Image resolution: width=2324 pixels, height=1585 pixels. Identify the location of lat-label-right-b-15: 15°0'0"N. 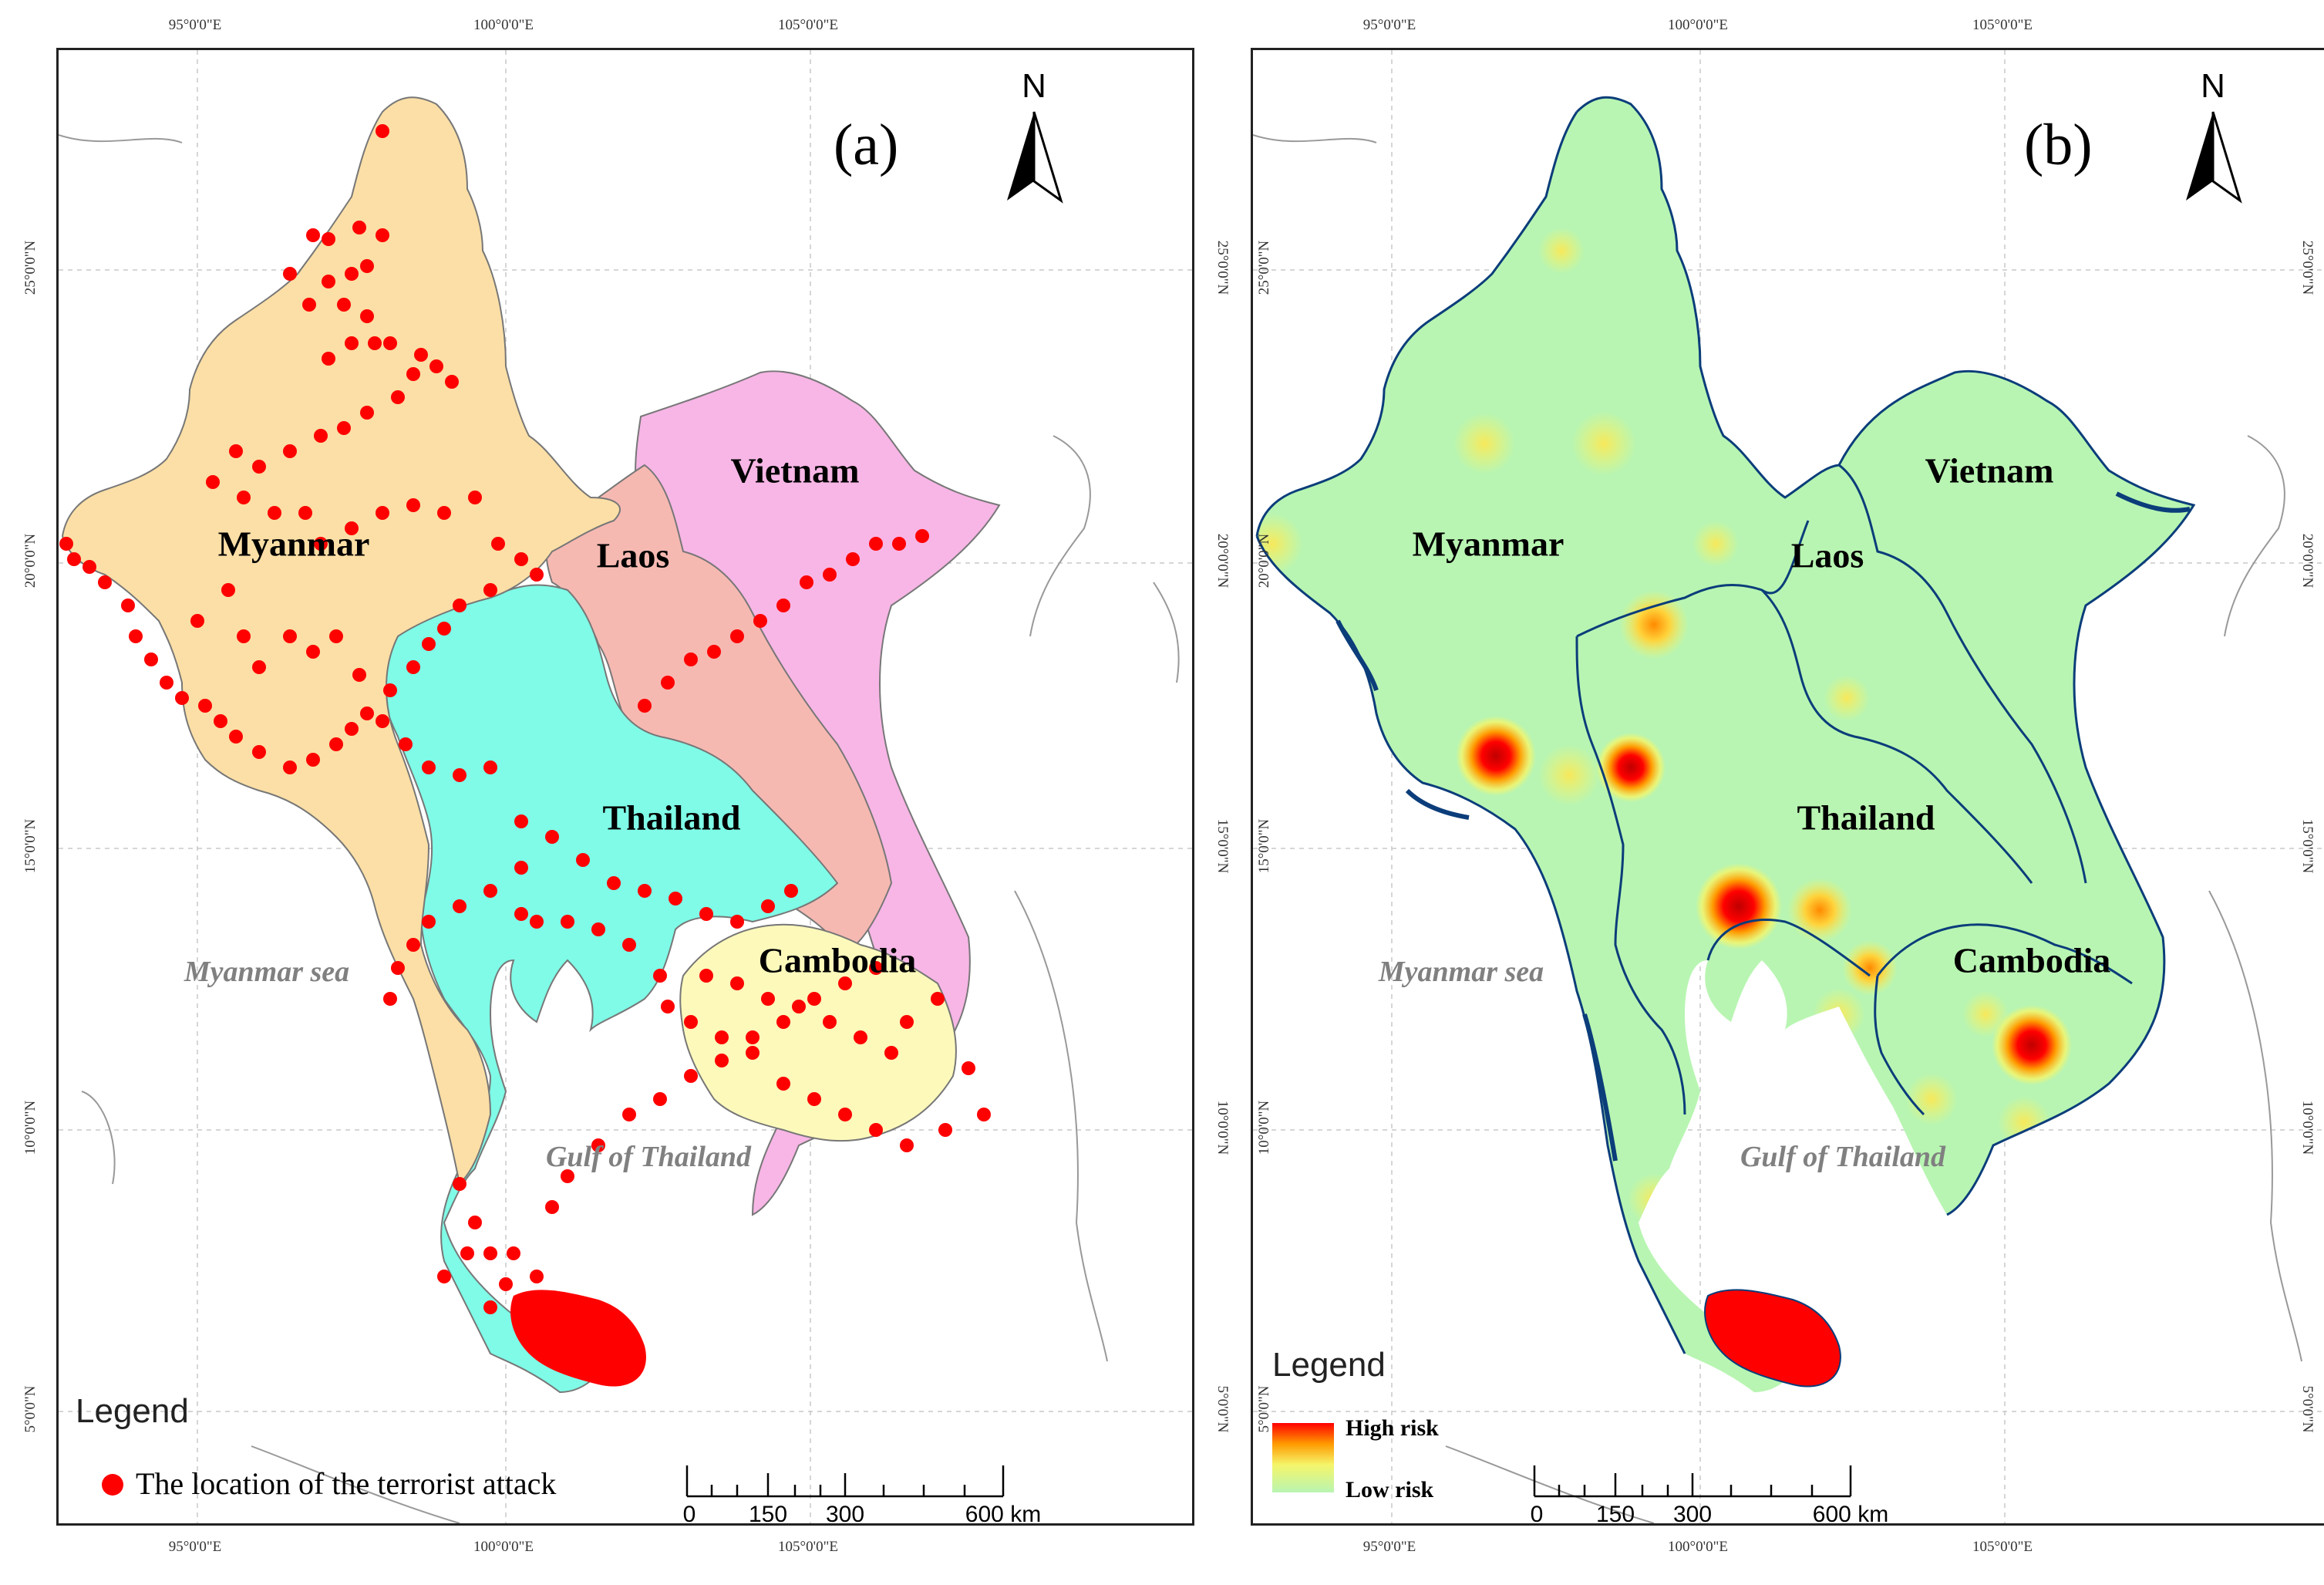
(2307, 846).